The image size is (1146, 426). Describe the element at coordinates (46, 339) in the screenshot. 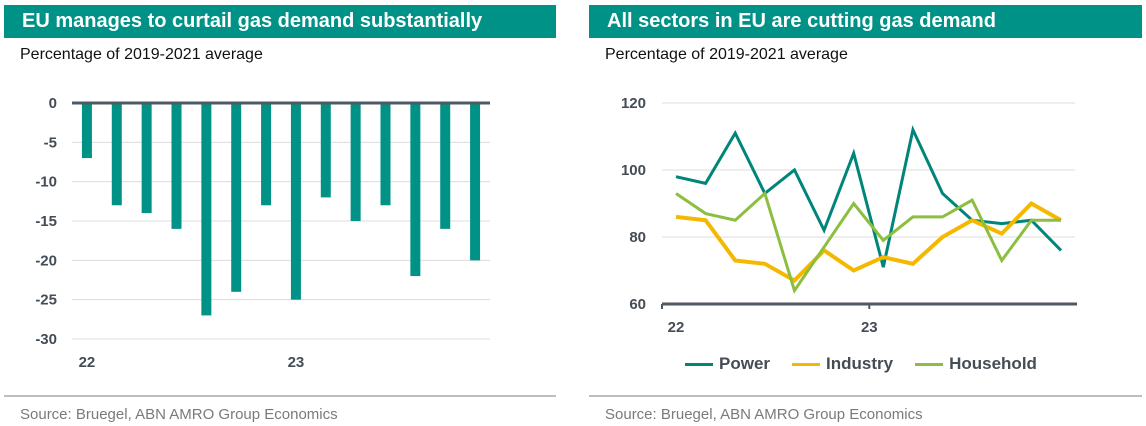

I see `y-tick-label: -30` at that location.